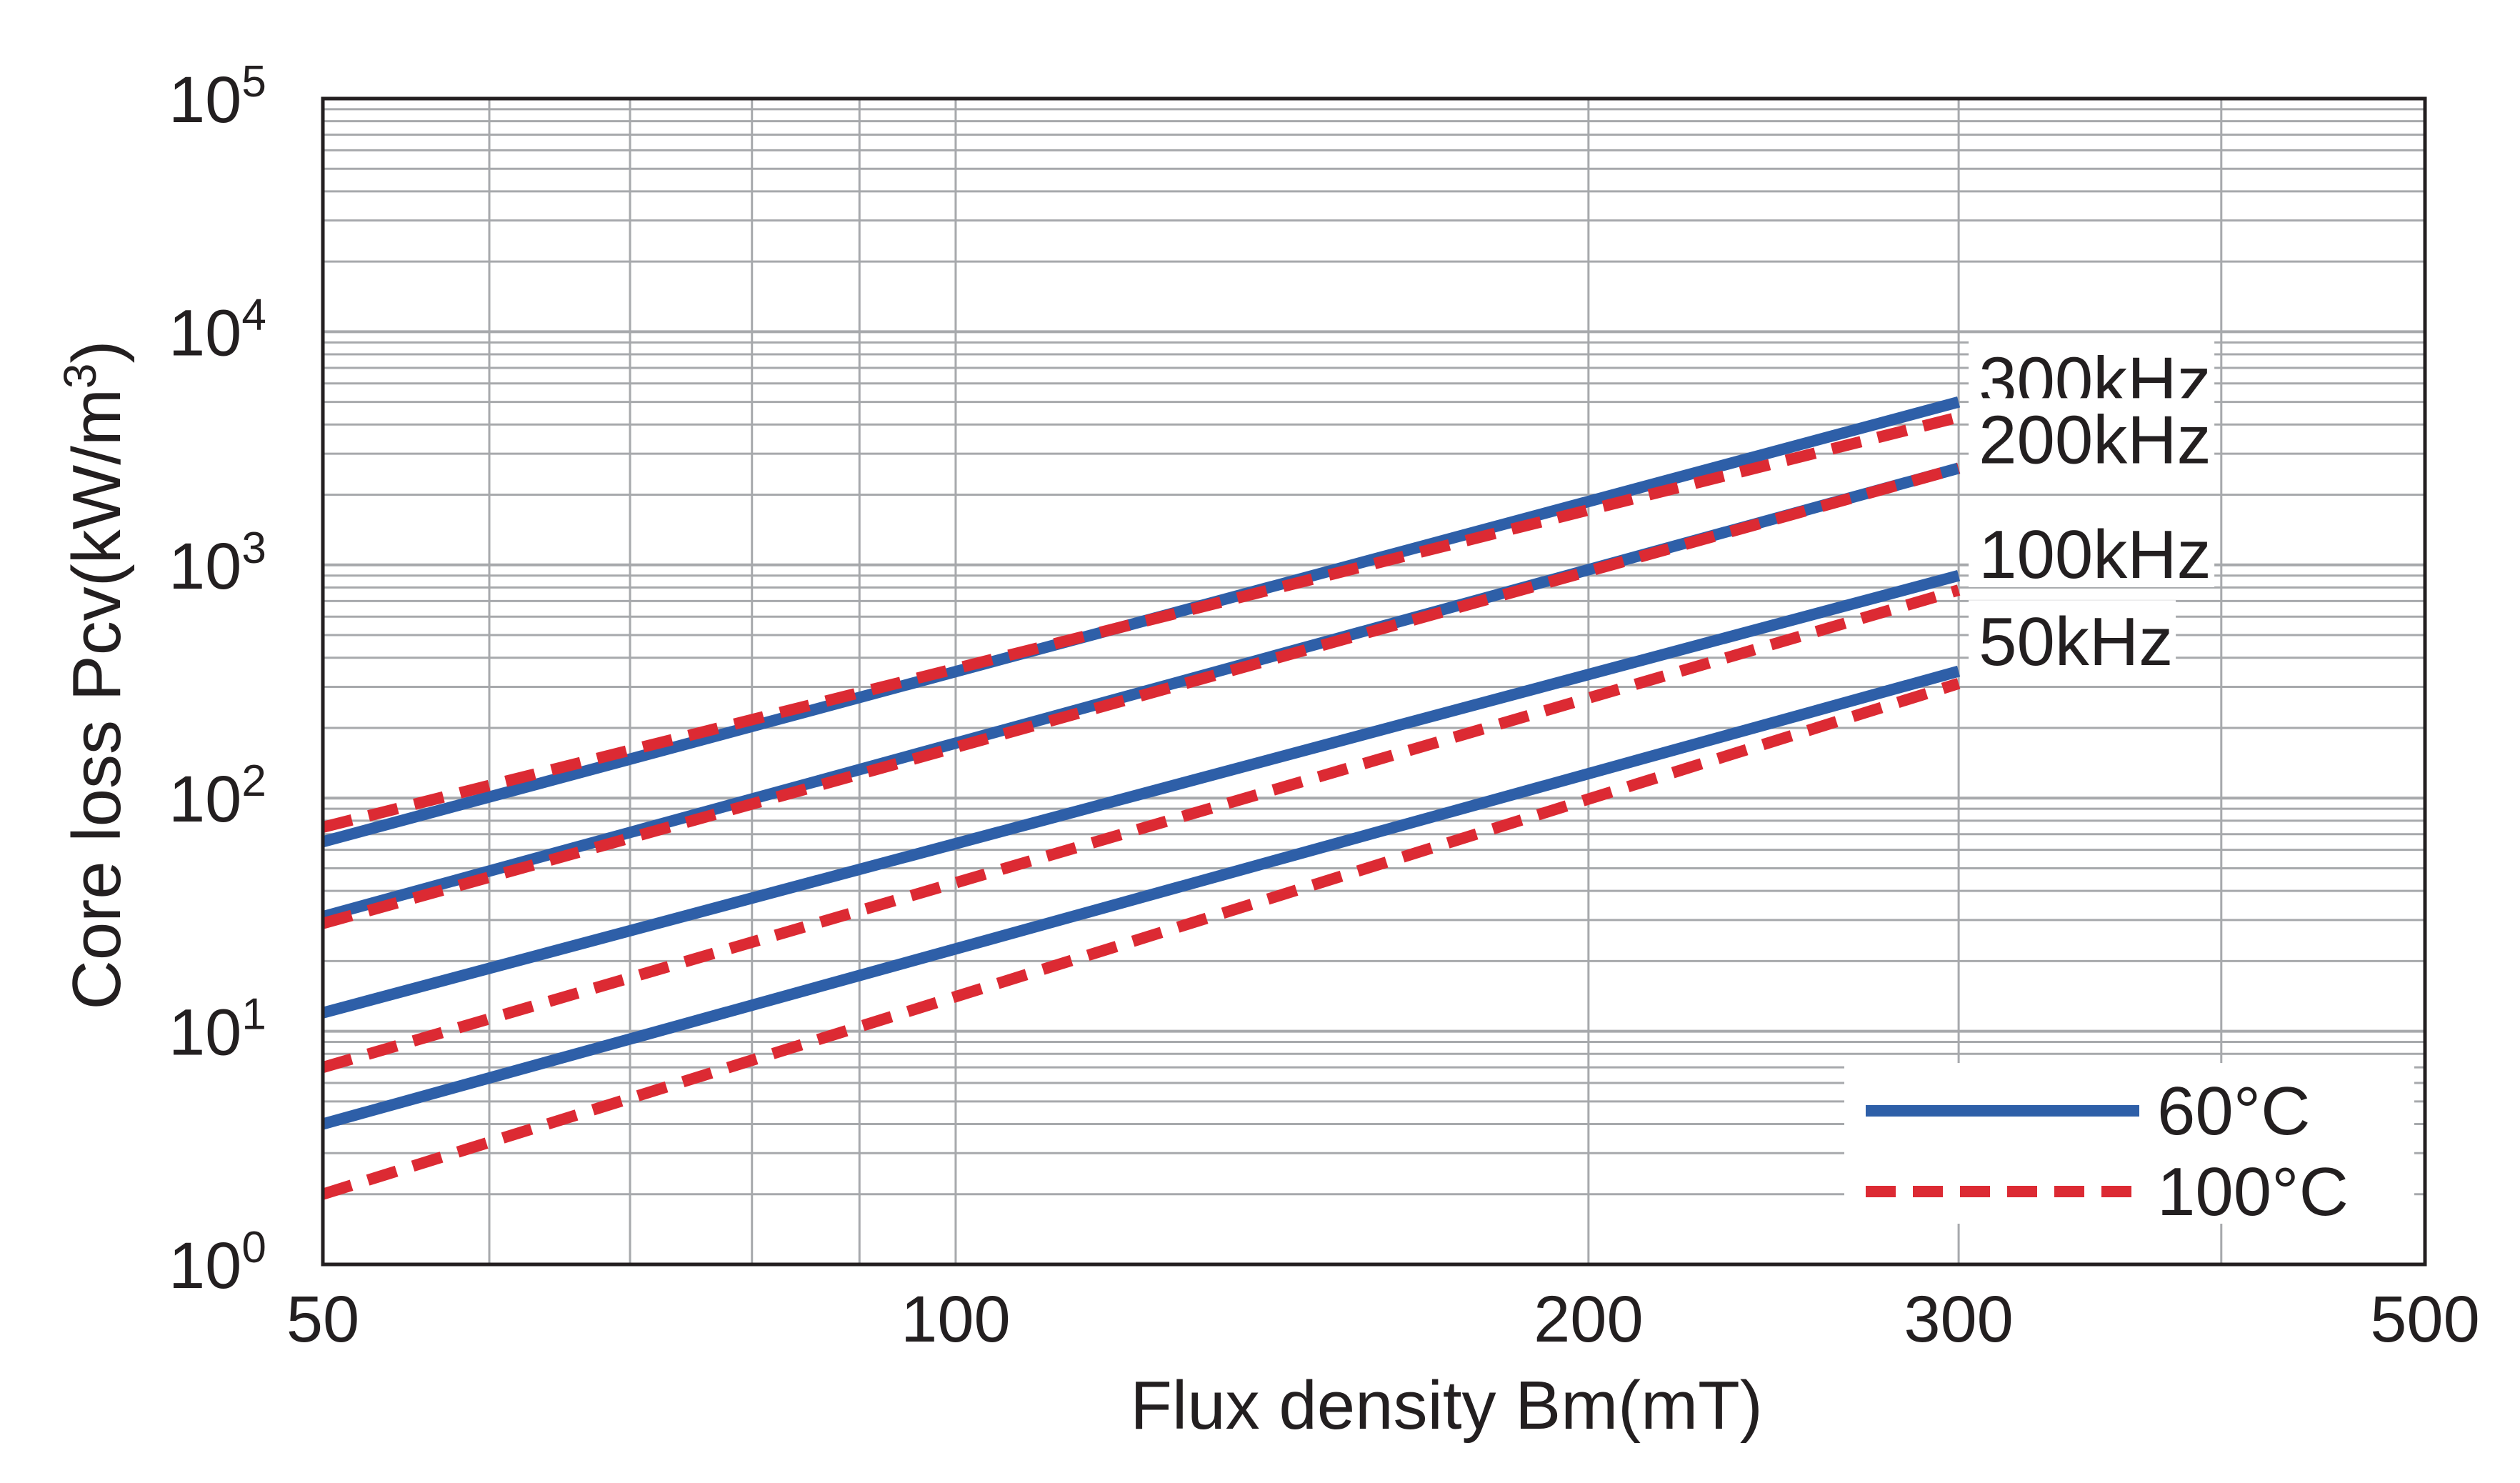 Image resolution: width=2520 pixels, height=1483 pixels. I want to click on x-tick-label: 300, so click(1959, 1319).